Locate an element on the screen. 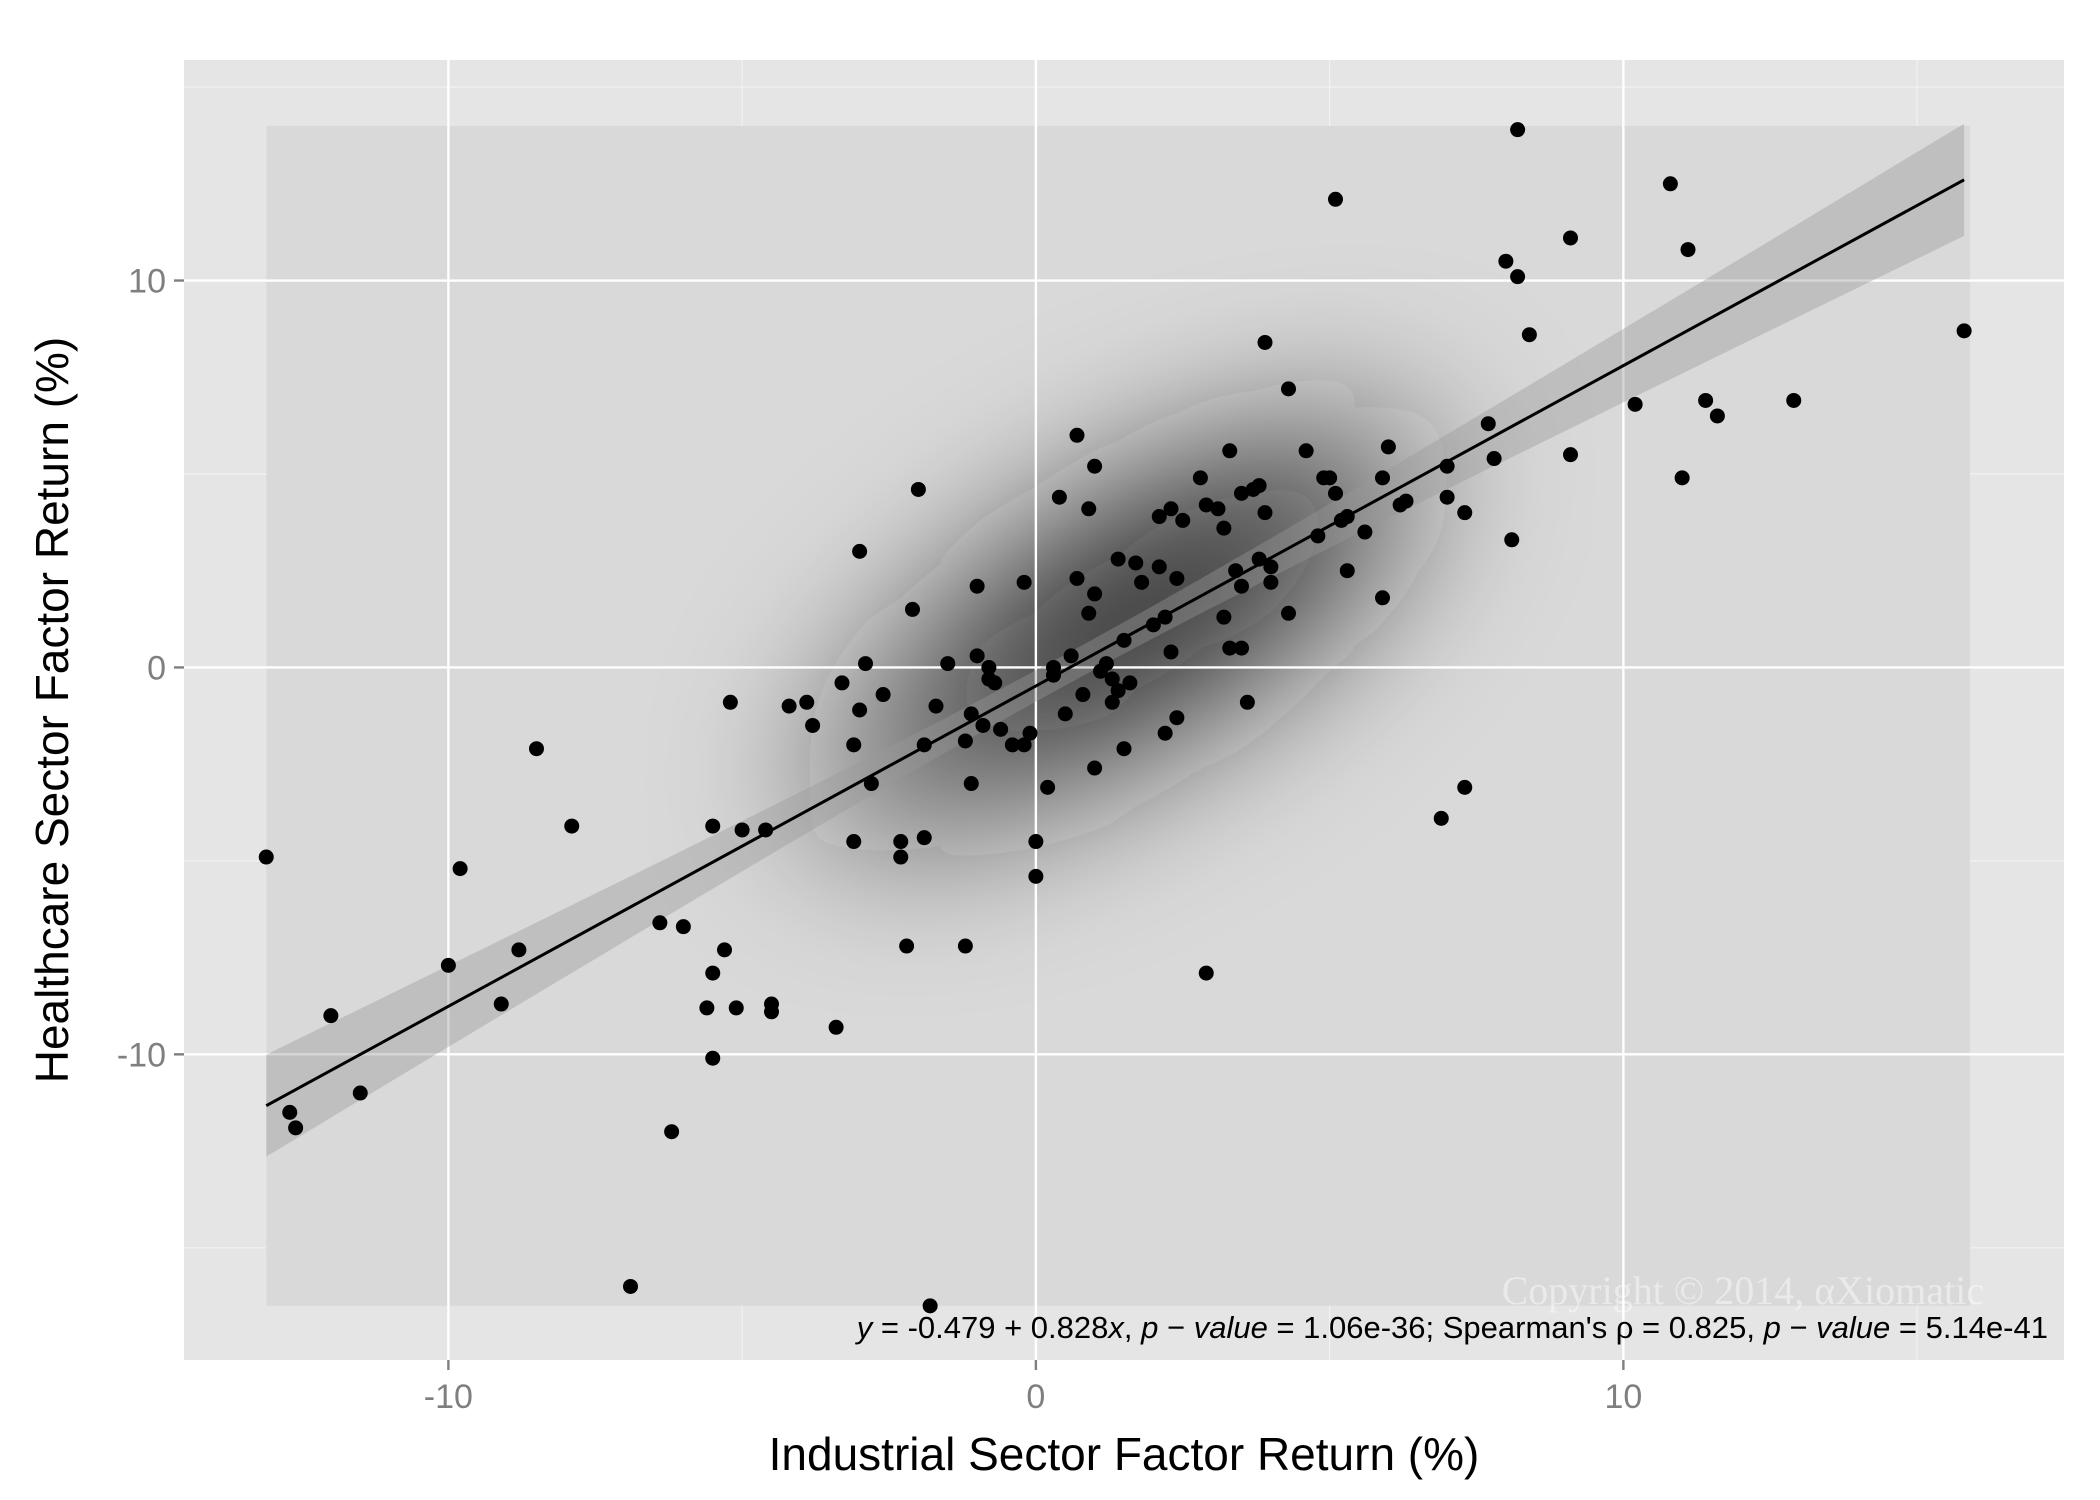 The height and width of the screenshot is (1500, 2100). x-tick-label-0: 0 is located at coordinates (1035, 1397).